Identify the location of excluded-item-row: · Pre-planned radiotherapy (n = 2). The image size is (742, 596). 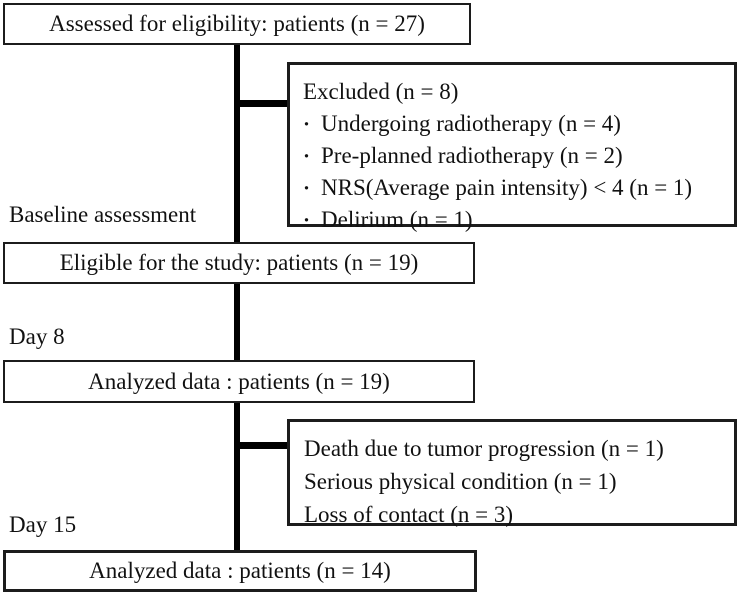
(514, 156).